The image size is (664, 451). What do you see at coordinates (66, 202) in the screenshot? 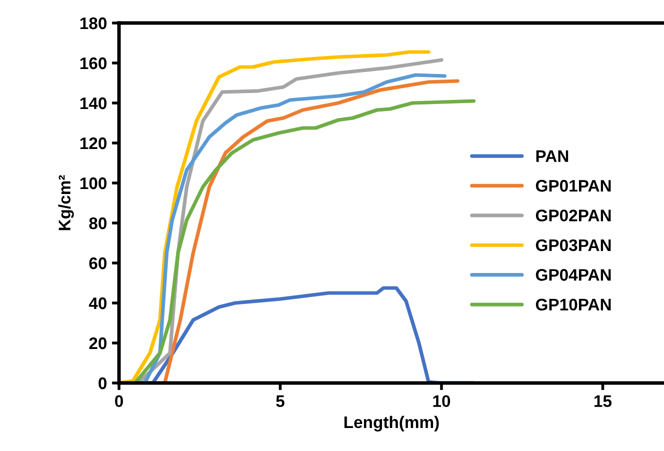
I see `y-axis-title: Kg/cm²` at bounding box center [66, 202].